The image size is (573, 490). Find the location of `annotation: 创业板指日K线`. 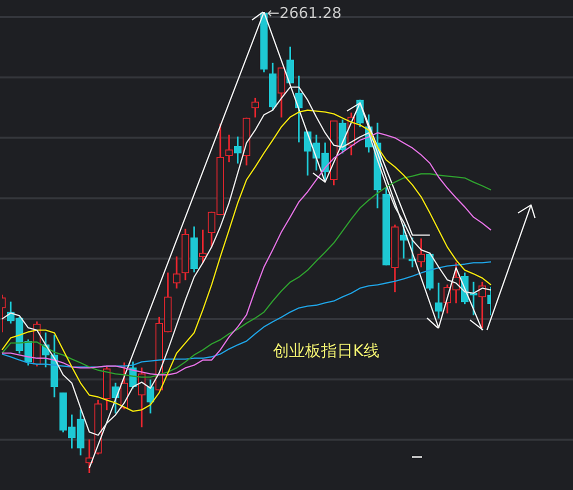

annotation: 创业板指日K线 is located at coordinates (326, 350).